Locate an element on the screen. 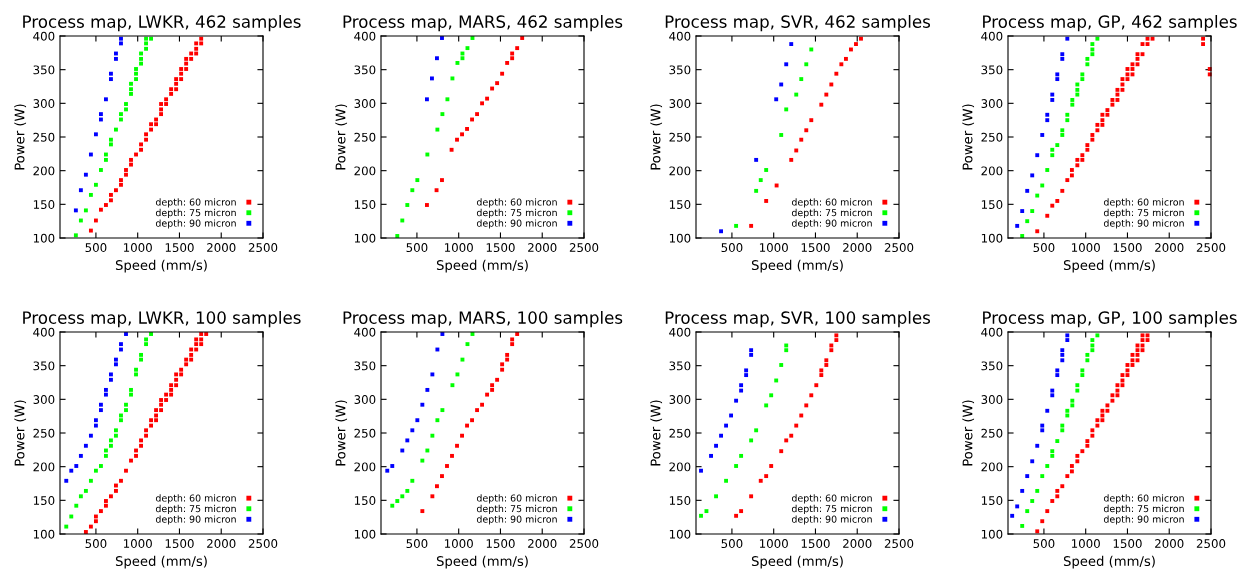  chart-title: Process map, GP, 100 samples is located at coordinates (1110, 319).